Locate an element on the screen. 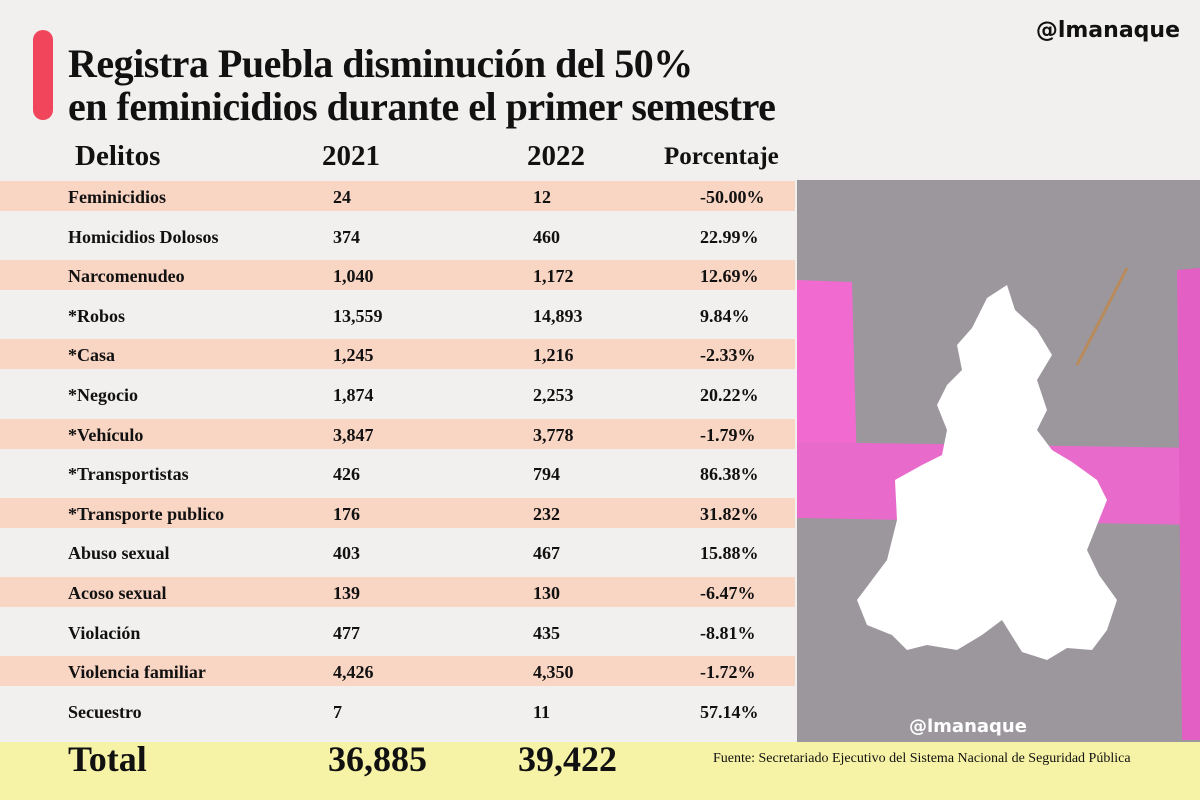 This screenshot has height=800, width=1200. crime-name: Acoso sexual is located at coordinates (117, 593).